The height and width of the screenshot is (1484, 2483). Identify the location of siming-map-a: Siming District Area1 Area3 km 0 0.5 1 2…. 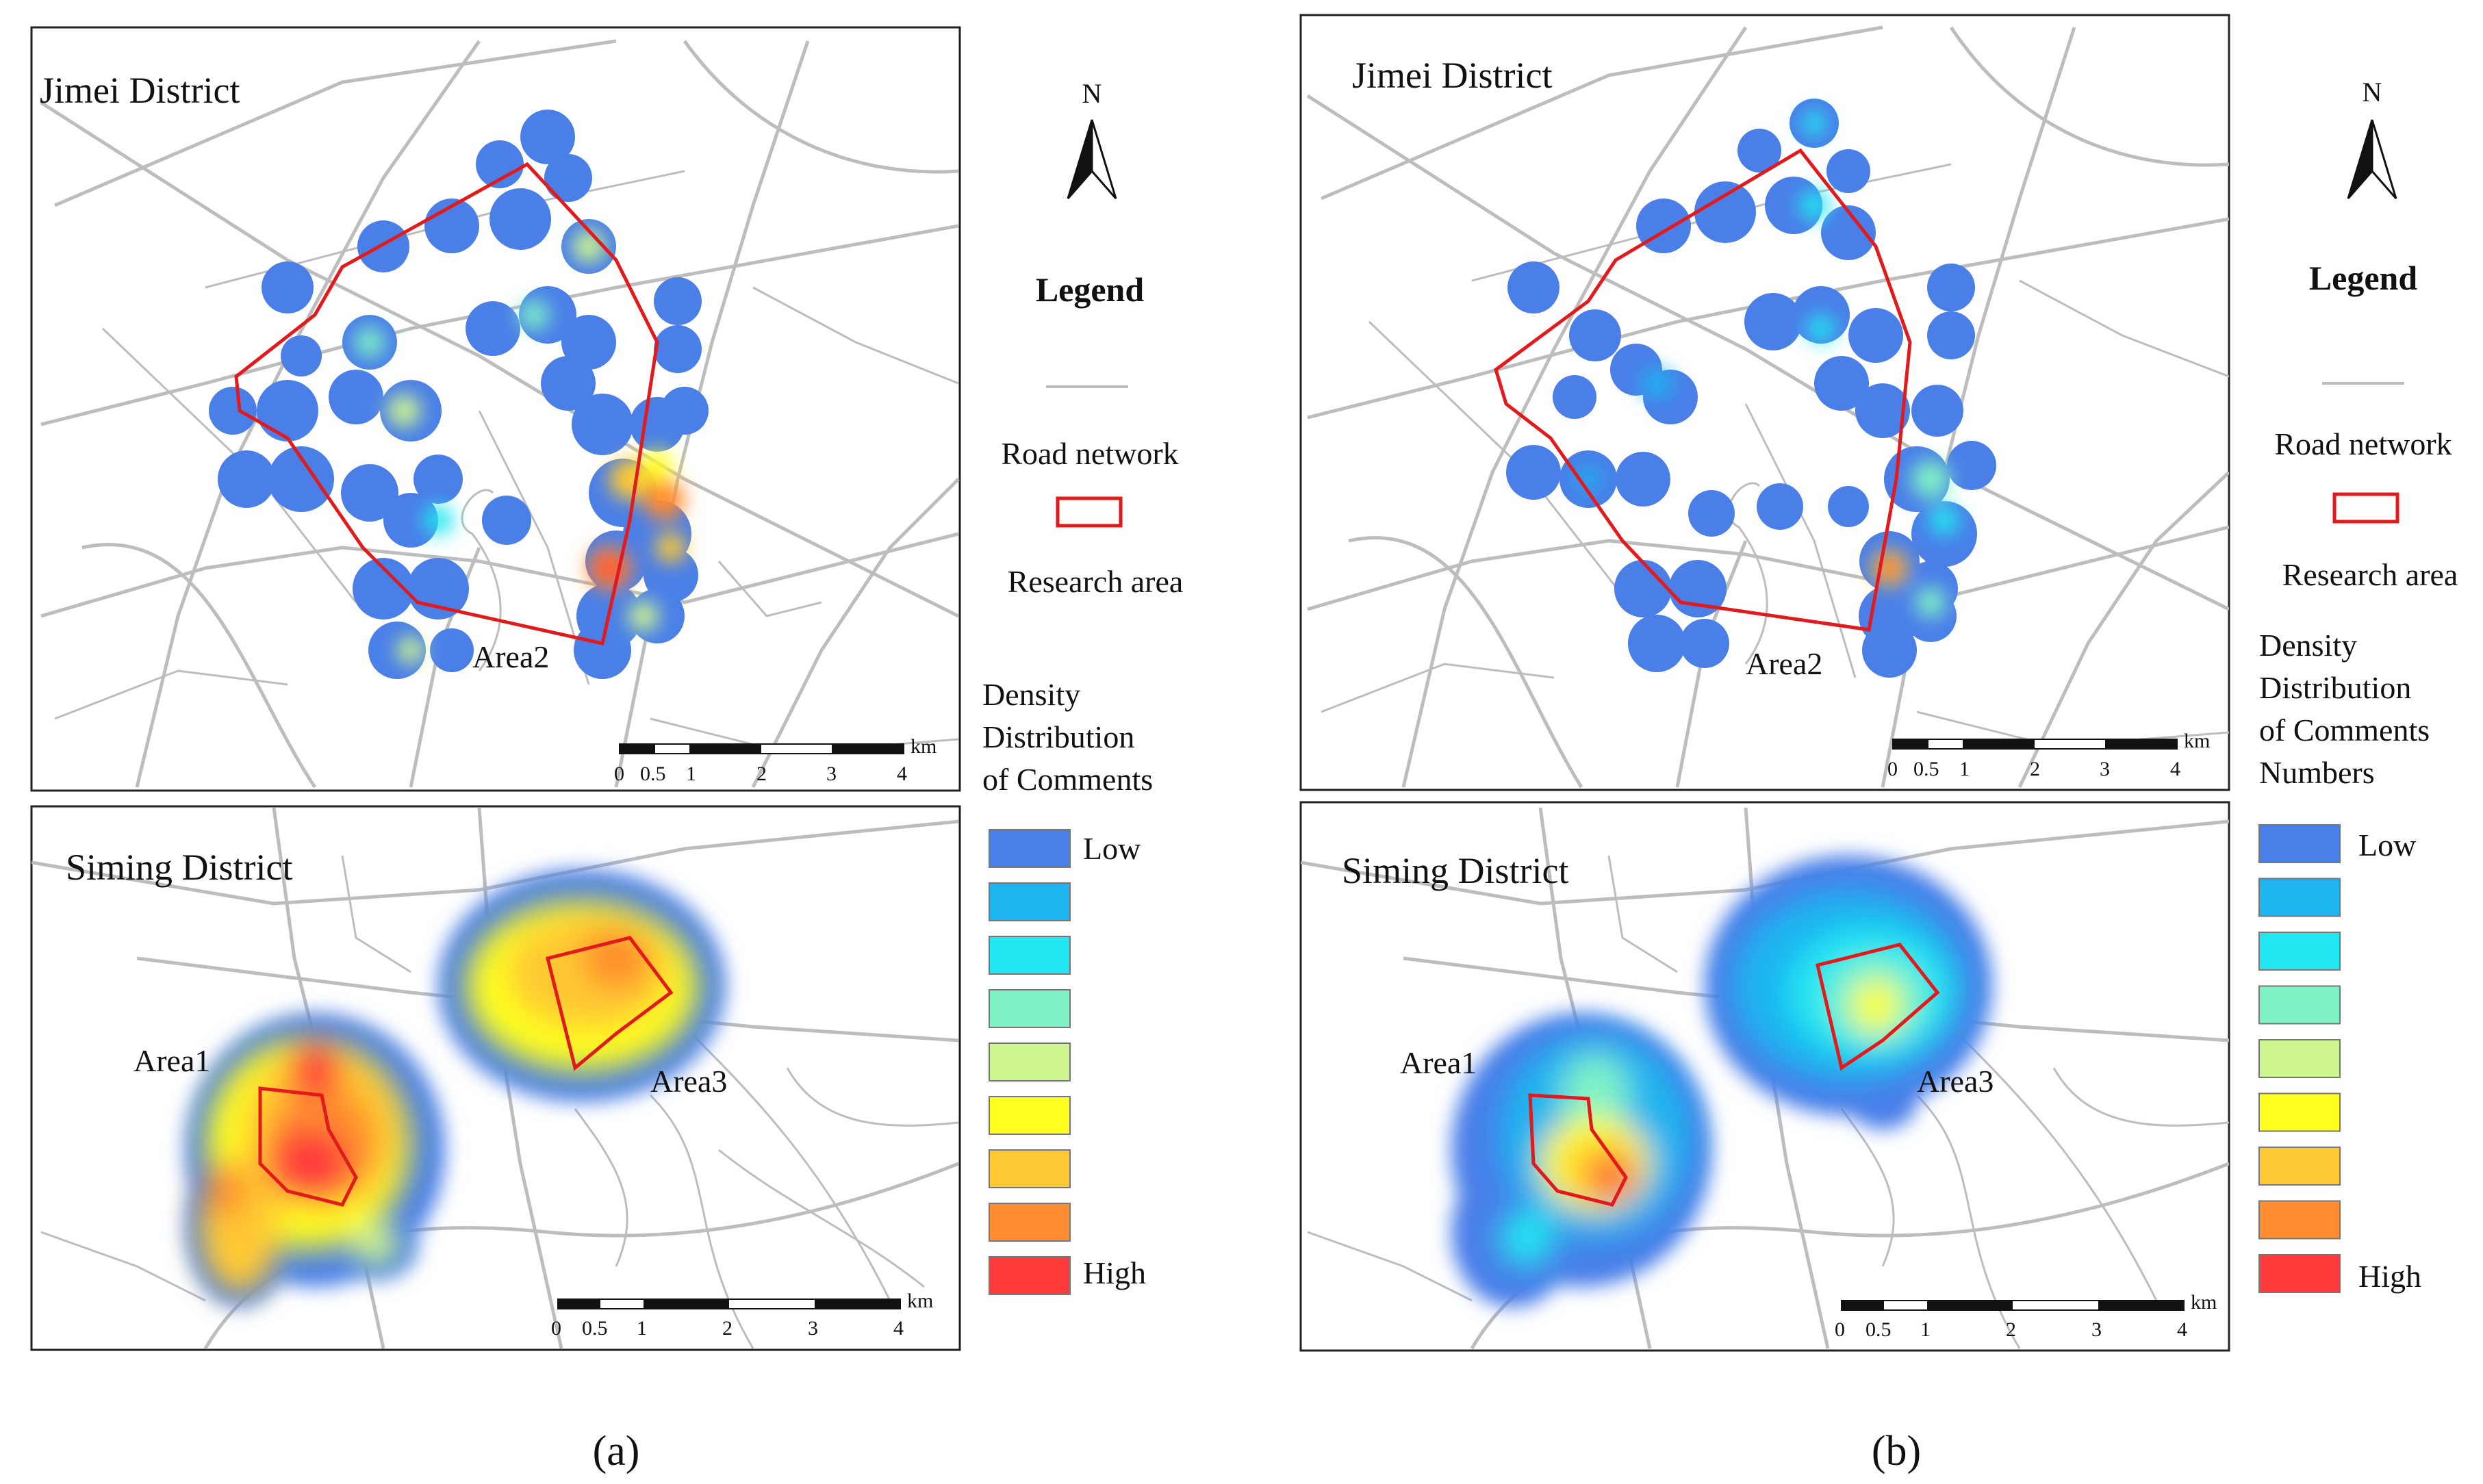
(496, 1078).